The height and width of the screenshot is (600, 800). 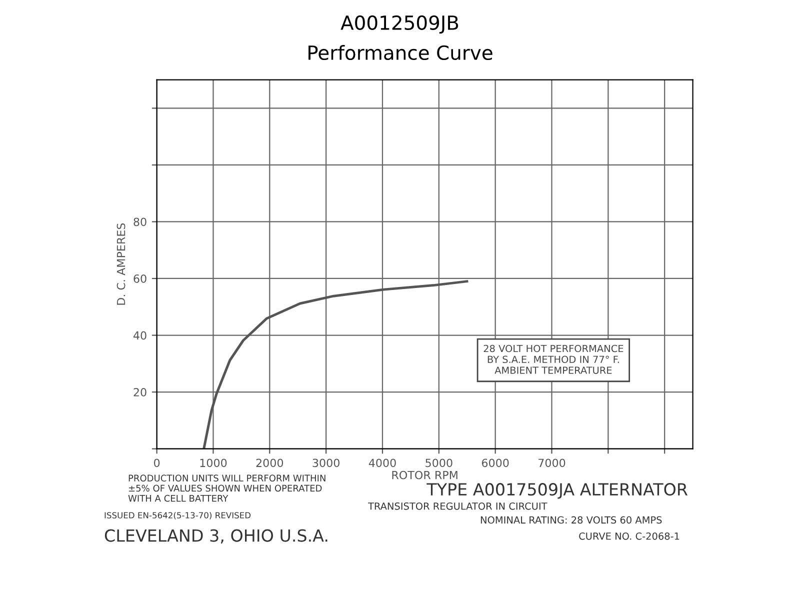 I want to click on y-tick-label: 80, so click(x=140, y=222).